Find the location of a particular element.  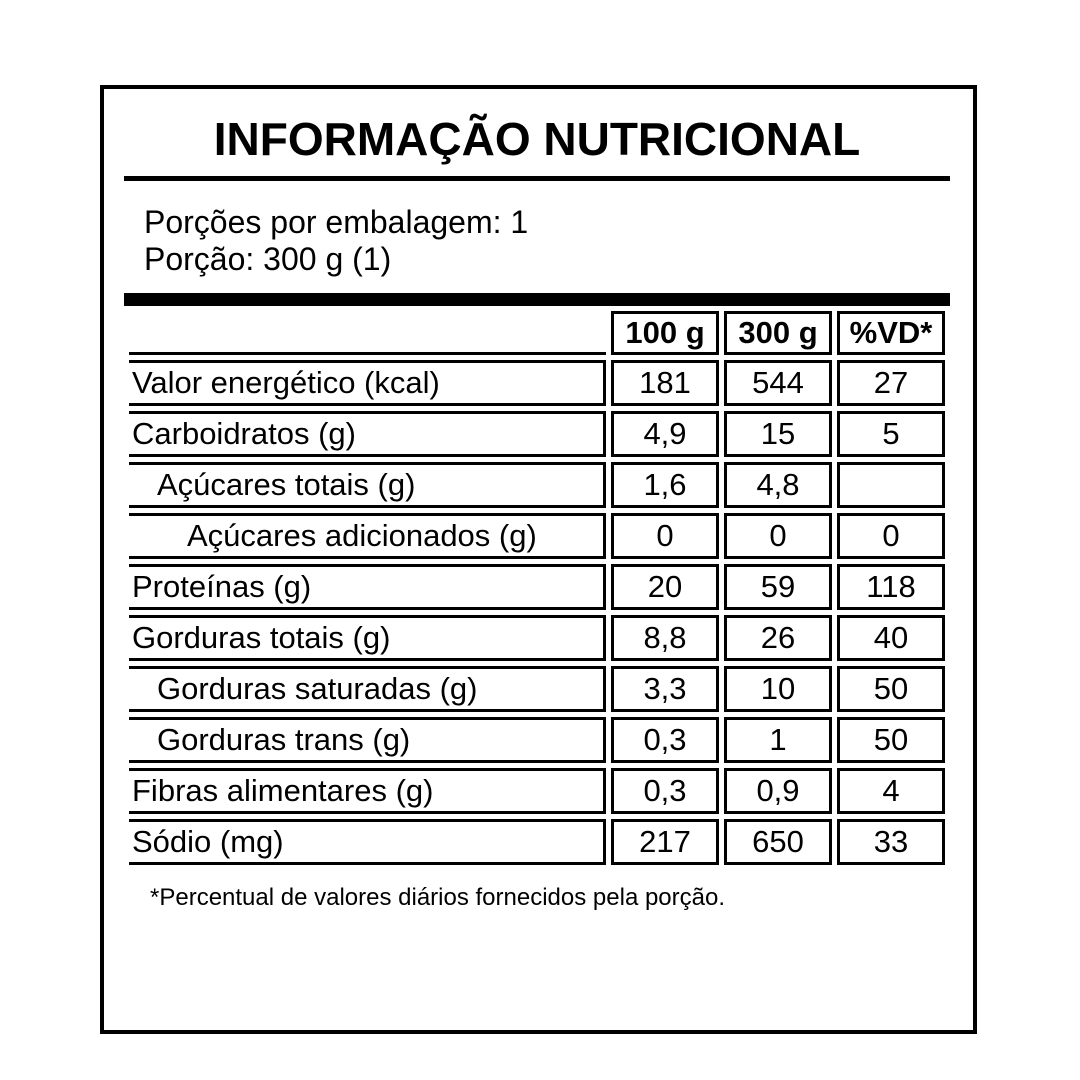

nutrient-name-cell: Gorduras saturadas (g) is located at coordinates (367, 689).